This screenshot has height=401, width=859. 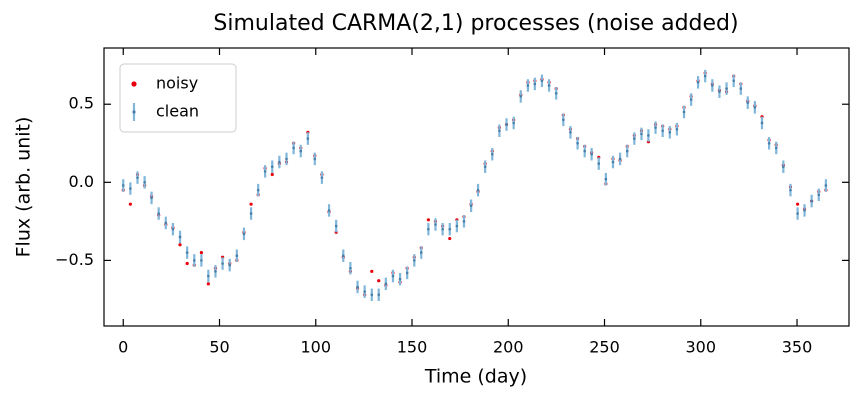 What do you see at coordinates (604, 347) in the screenshot?
I see `x-tick-label: 250` at bounding box center [604, 347].